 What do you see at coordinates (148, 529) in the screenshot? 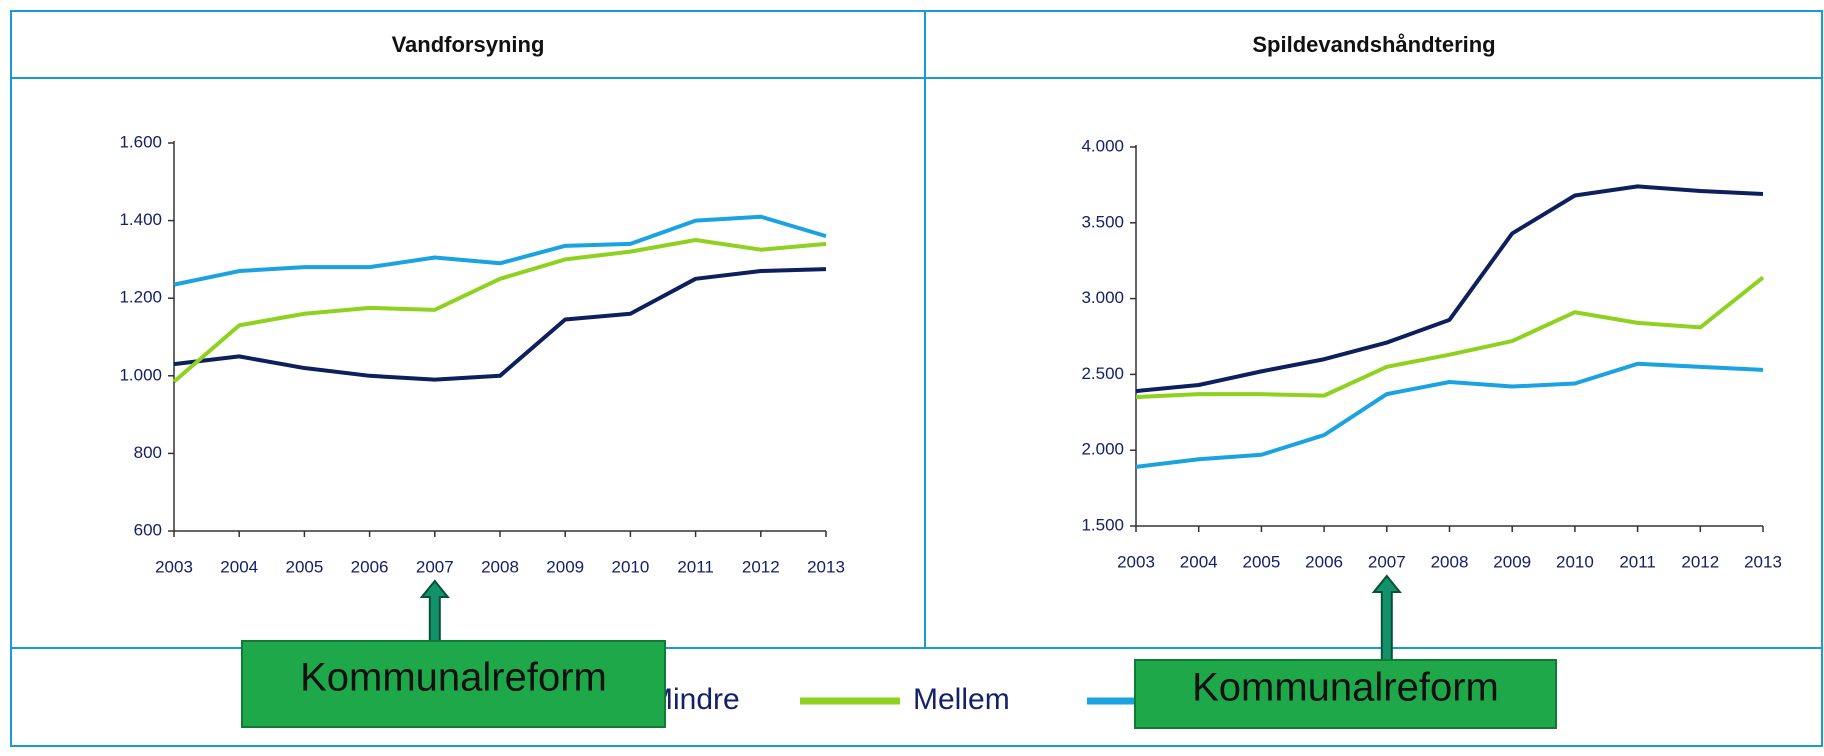
I see `y-tick-label: 600` at bounding box center [148, 529].